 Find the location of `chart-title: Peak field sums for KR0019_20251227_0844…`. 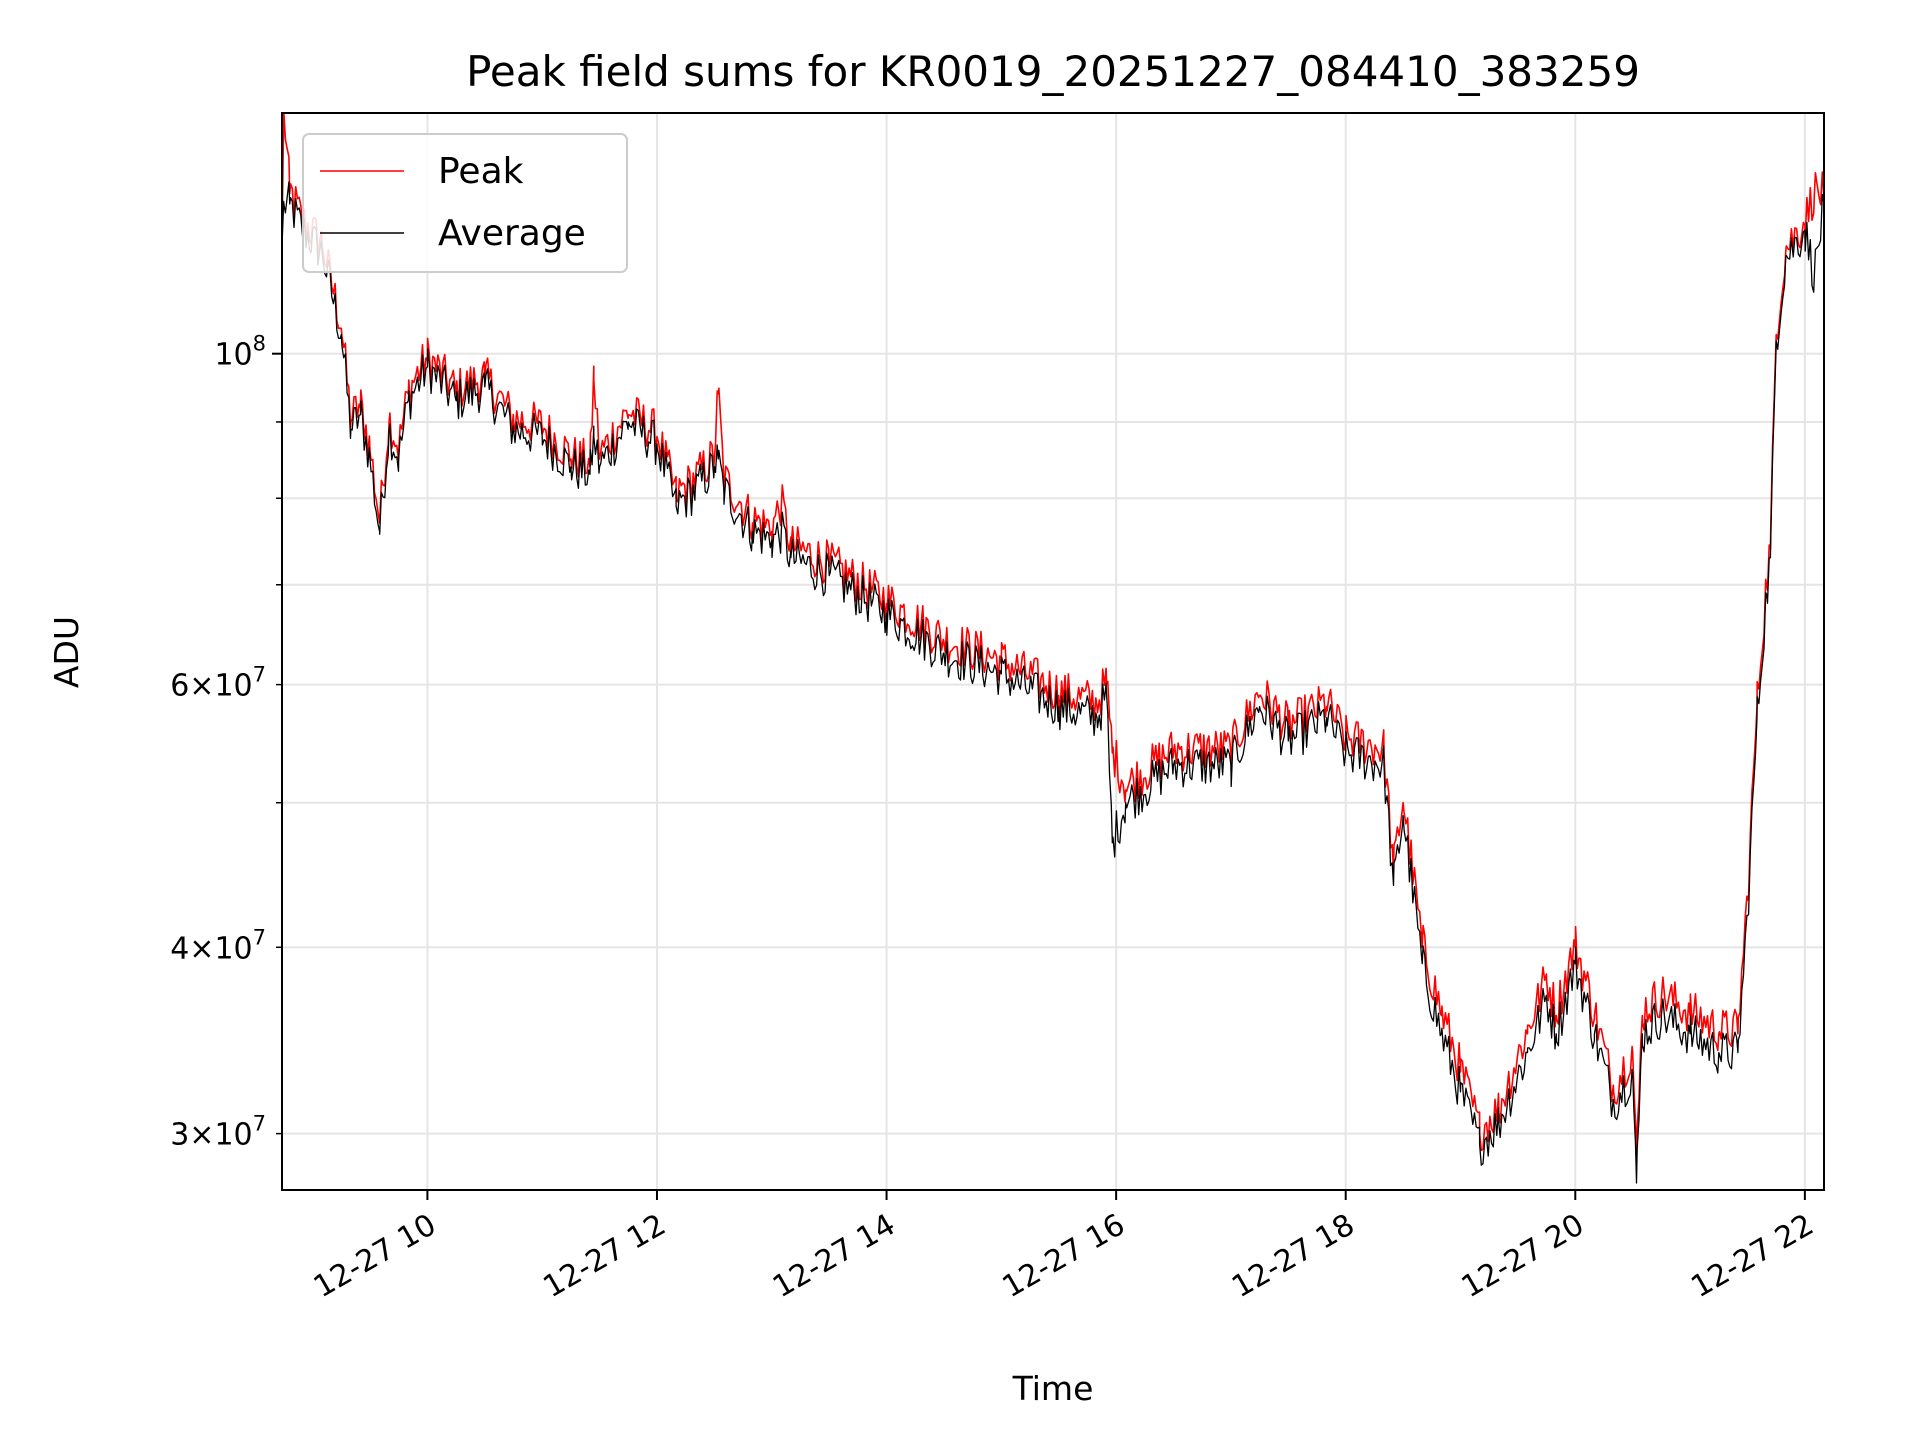

chart-title: Peak field sums for KR0019_20251227_0844… is located at coordinates (1053, 71).